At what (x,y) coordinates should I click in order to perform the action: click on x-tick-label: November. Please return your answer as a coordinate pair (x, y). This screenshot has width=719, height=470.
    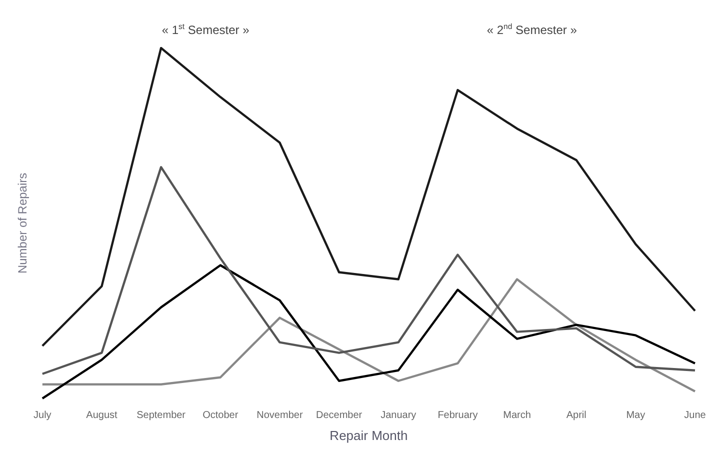
    Looking at the image, I should click on (280, 416).